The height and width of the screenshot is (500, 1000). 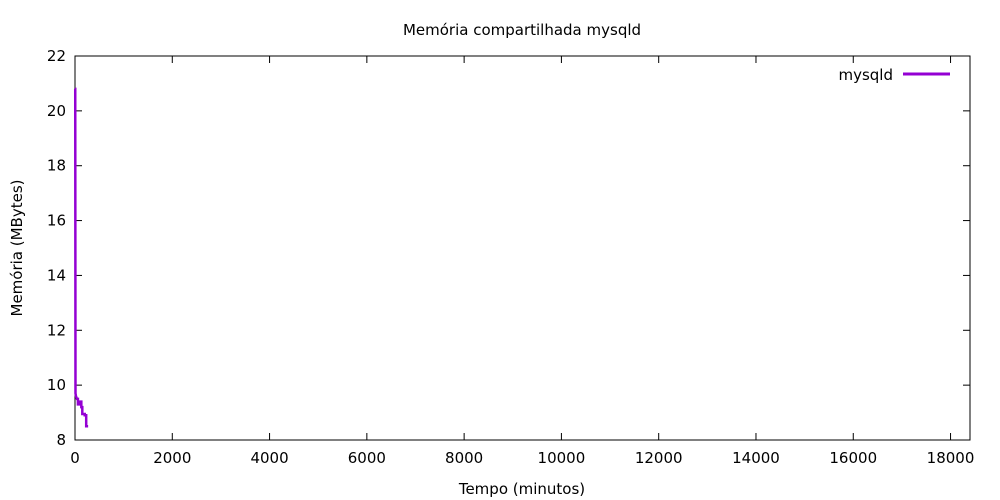 What do you see at coordinates (756, 458) in the screenshot?
I see `x-tick-label: 14000` at bounding box center [756, 458].